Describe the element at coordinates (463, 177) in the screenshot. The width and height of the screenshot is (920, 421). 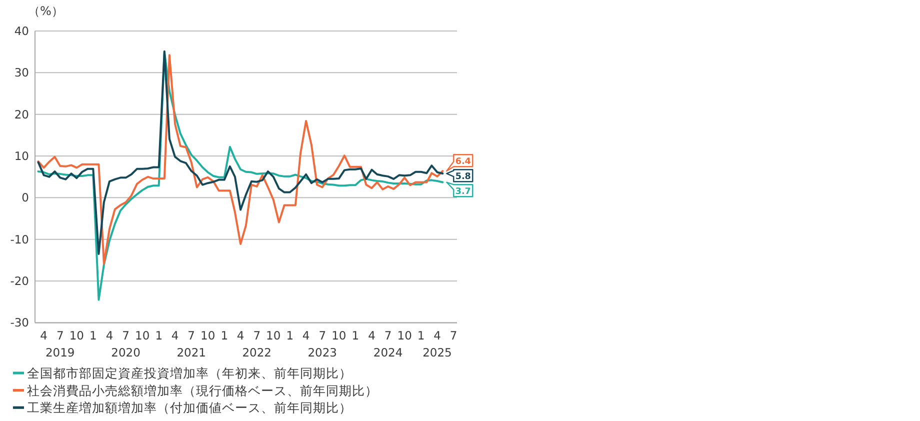
I see `data-label: 5.8` at that location.